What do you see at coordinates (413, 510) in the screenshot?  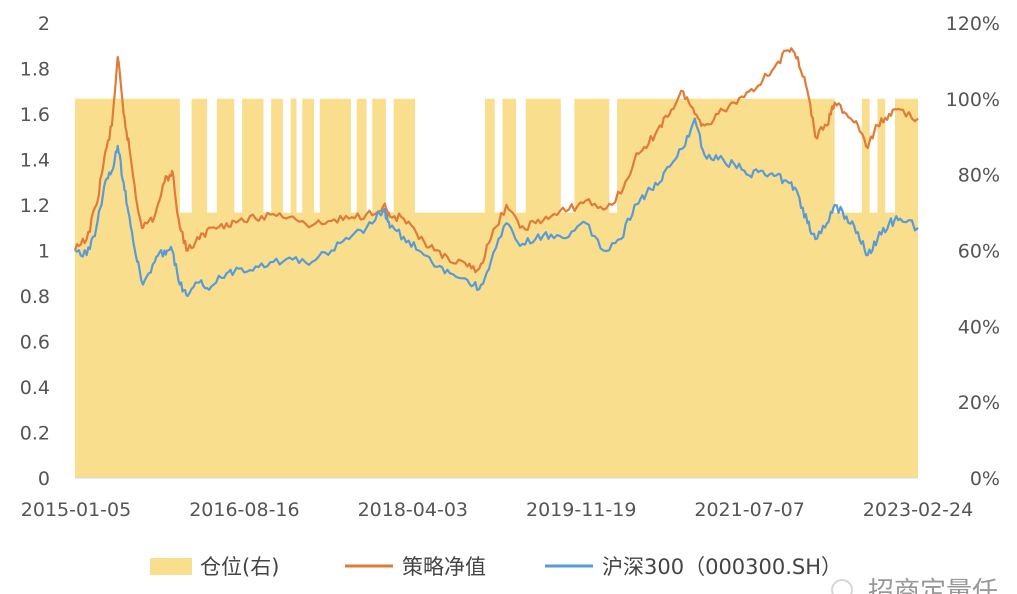 I see `x-tick-label: 2018-04-03` at bounding box center [413, 510].